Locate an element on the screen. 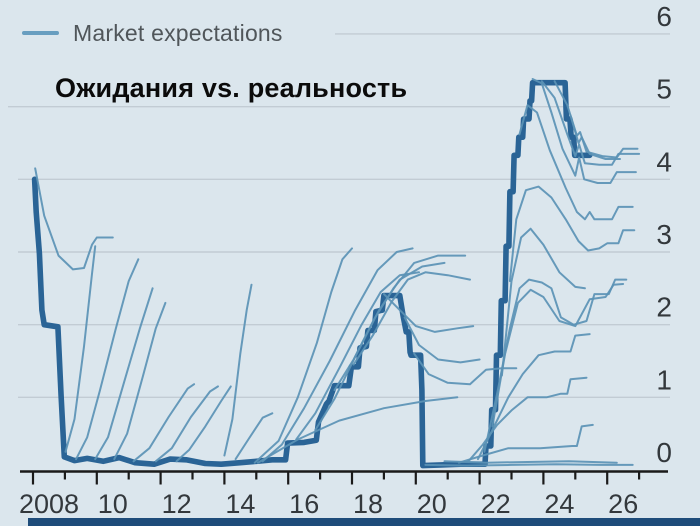 This screenshot has width=700, height=526. expectation-2009b-line is located at coordinates (107, 359).